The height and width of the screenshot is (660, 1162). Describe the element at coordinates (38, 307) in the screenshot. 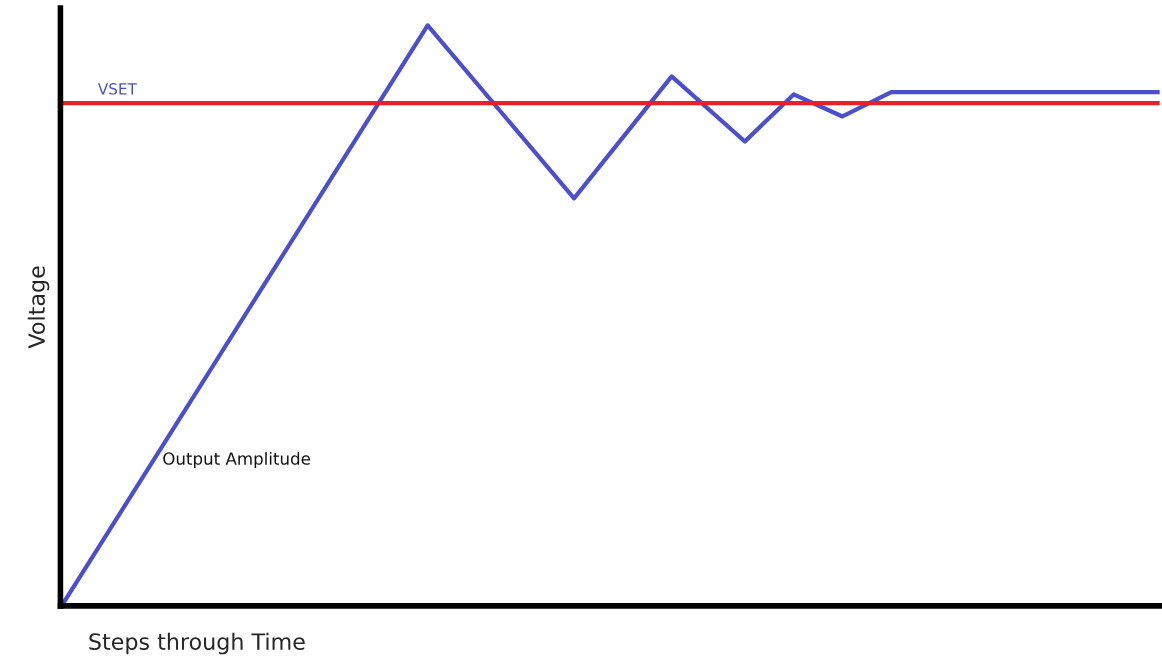

I see `y-axis-title: Voltage` at that location.